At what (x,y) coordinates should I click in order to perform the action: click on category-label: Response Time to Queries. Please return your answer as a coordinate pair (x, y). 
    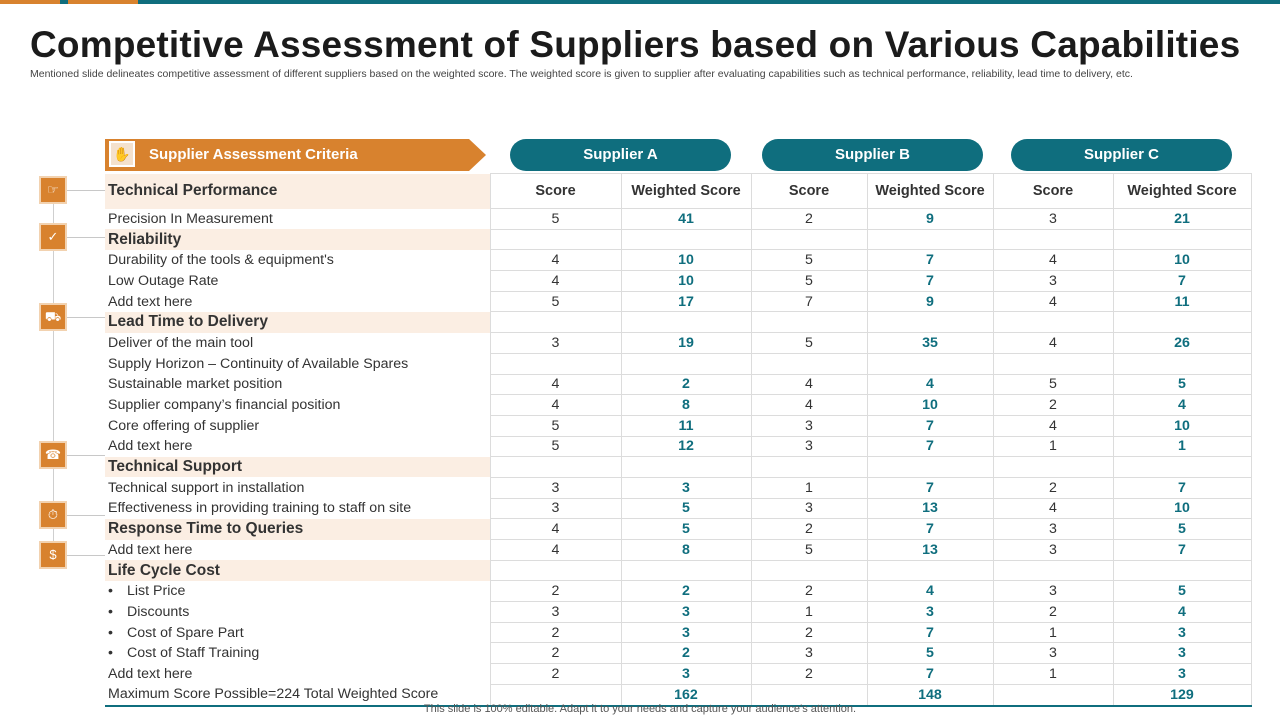
    Looking at the image, I should click on (297, 529).